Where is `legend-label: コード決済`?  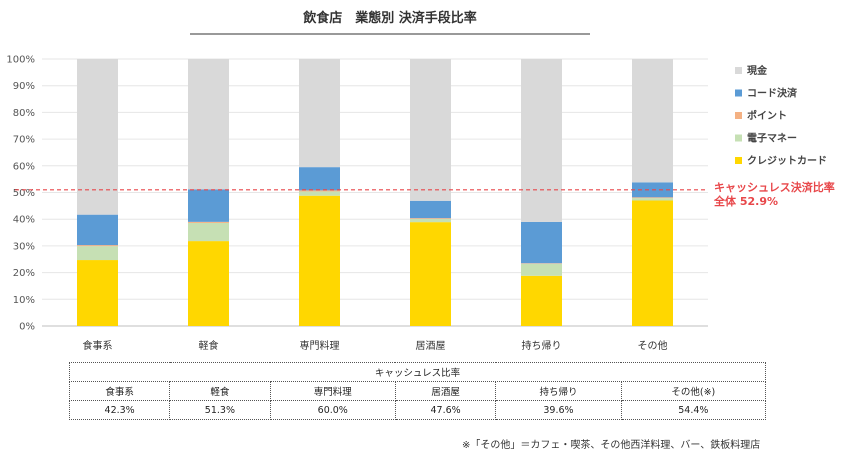
legend-label: コード決済 is located at coordinates (772, 93).